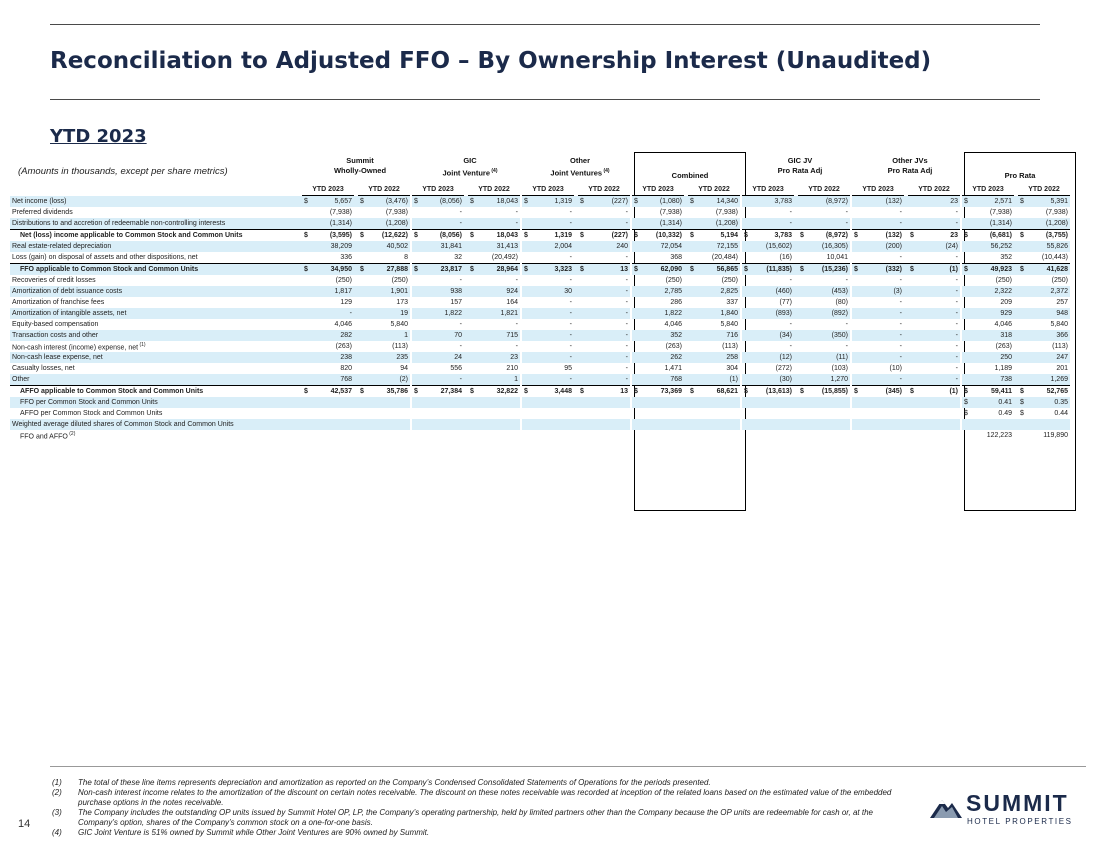  What do you see at coordinates (1048, 224) in the screenshot?
I see `table-cell: (1,208)` at bounding box center [1048, 224].